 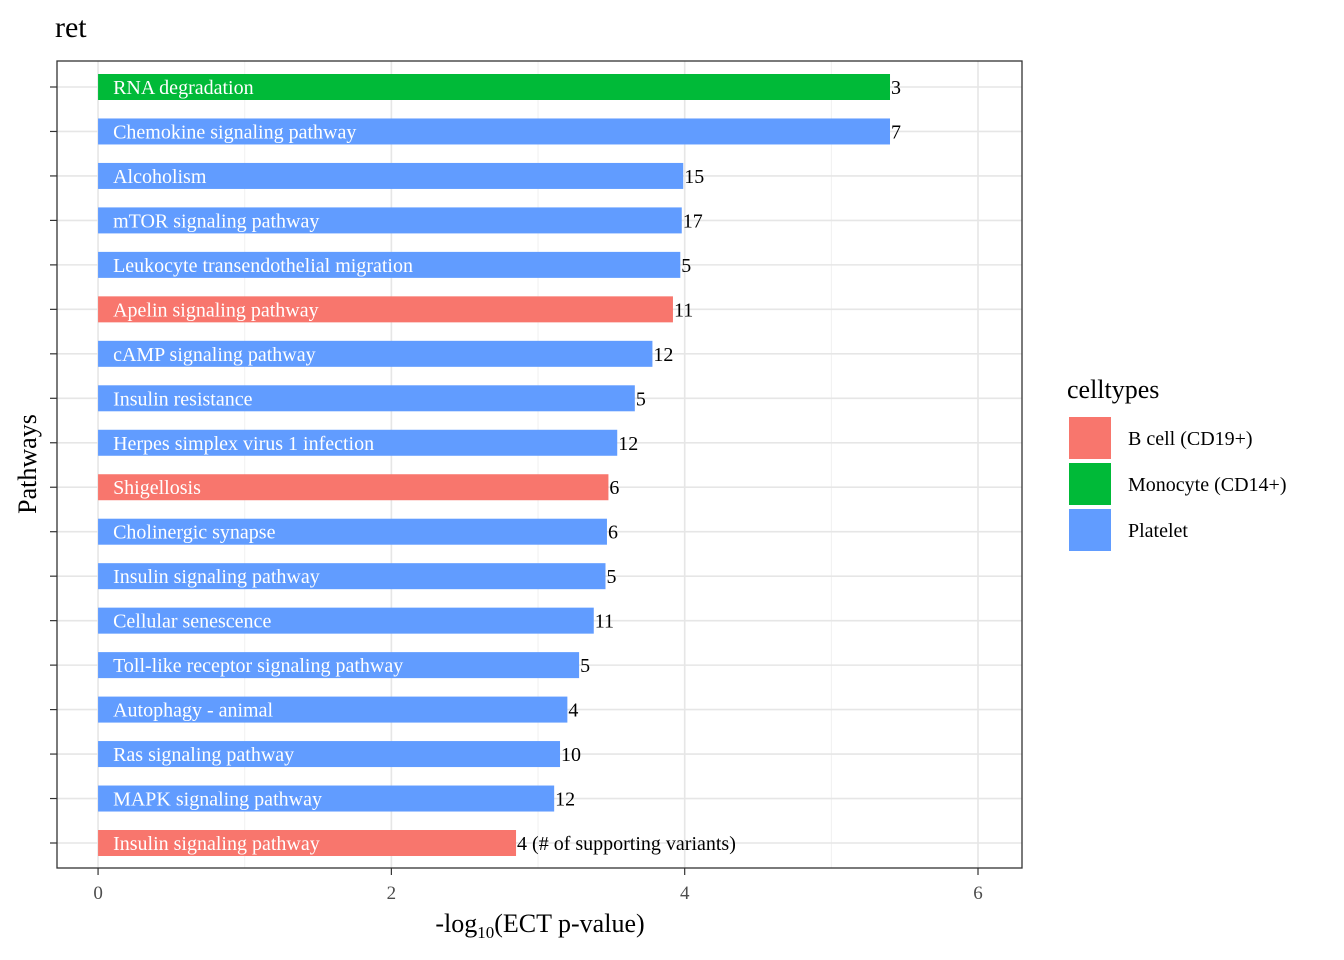 I want to click on data-label: 7, so click(x=896, y=132).